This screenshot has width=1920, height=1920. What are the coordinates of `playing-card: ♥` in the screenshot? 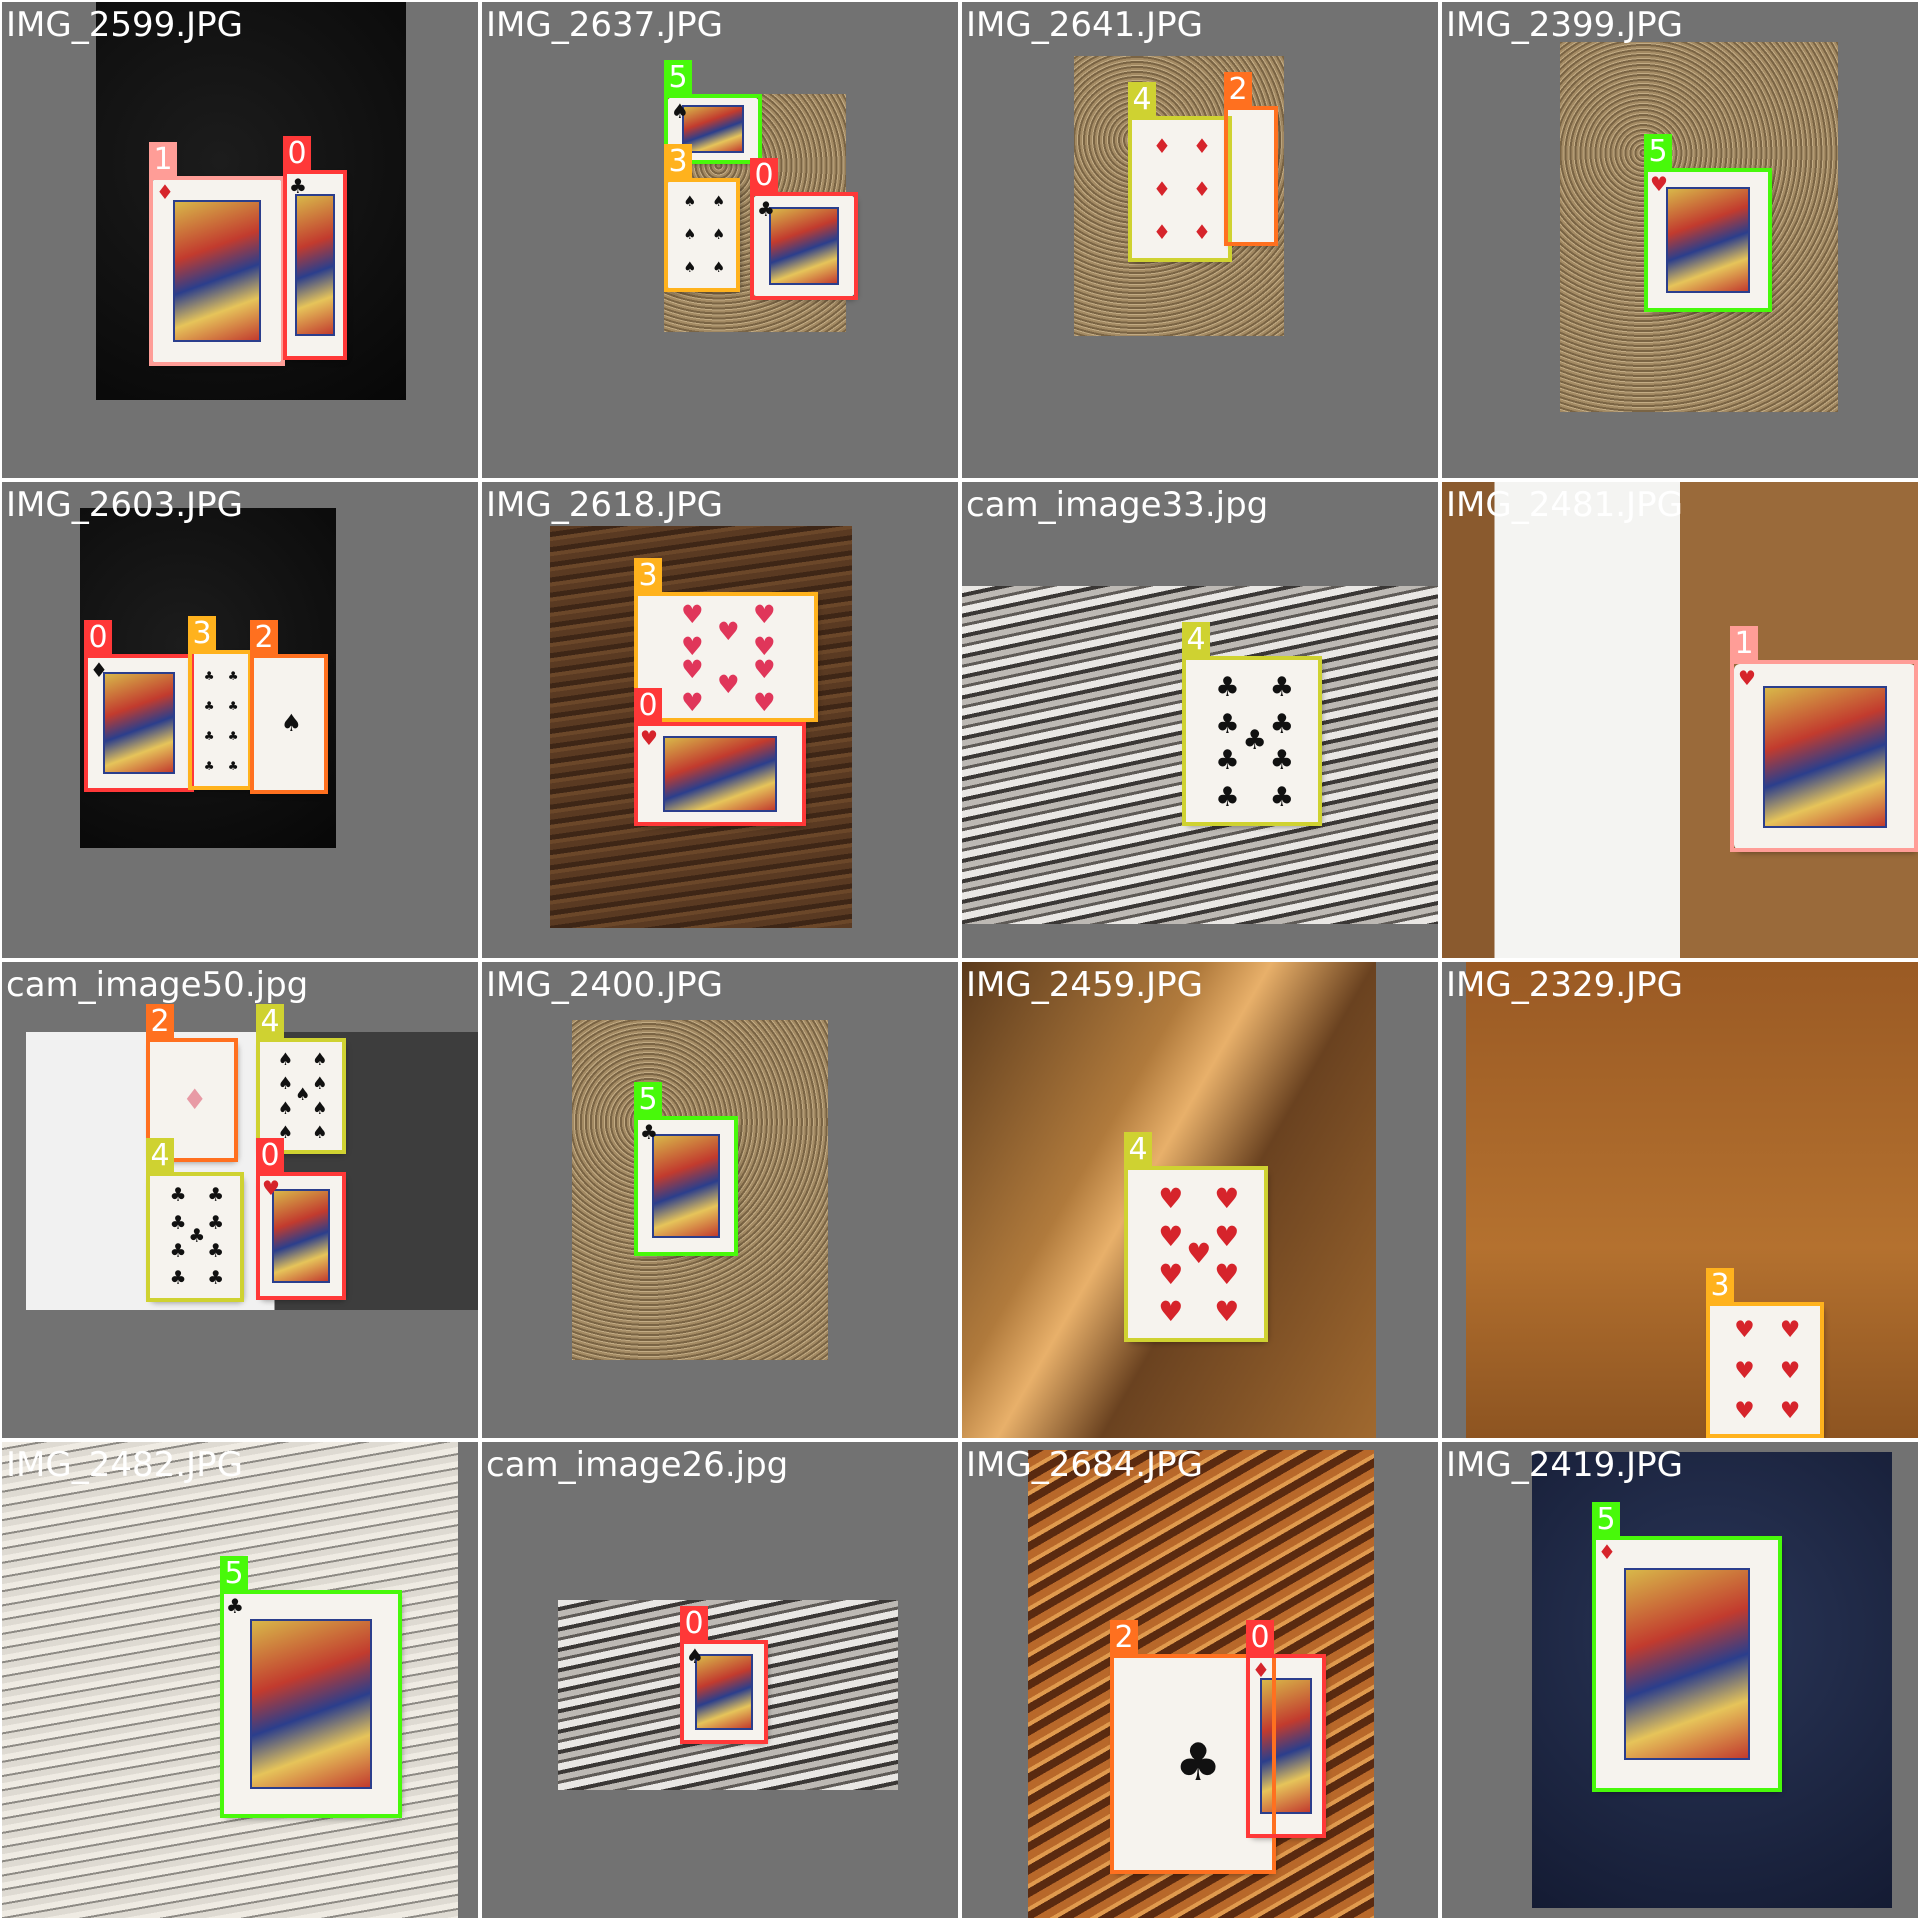 It's located at (720, 774).